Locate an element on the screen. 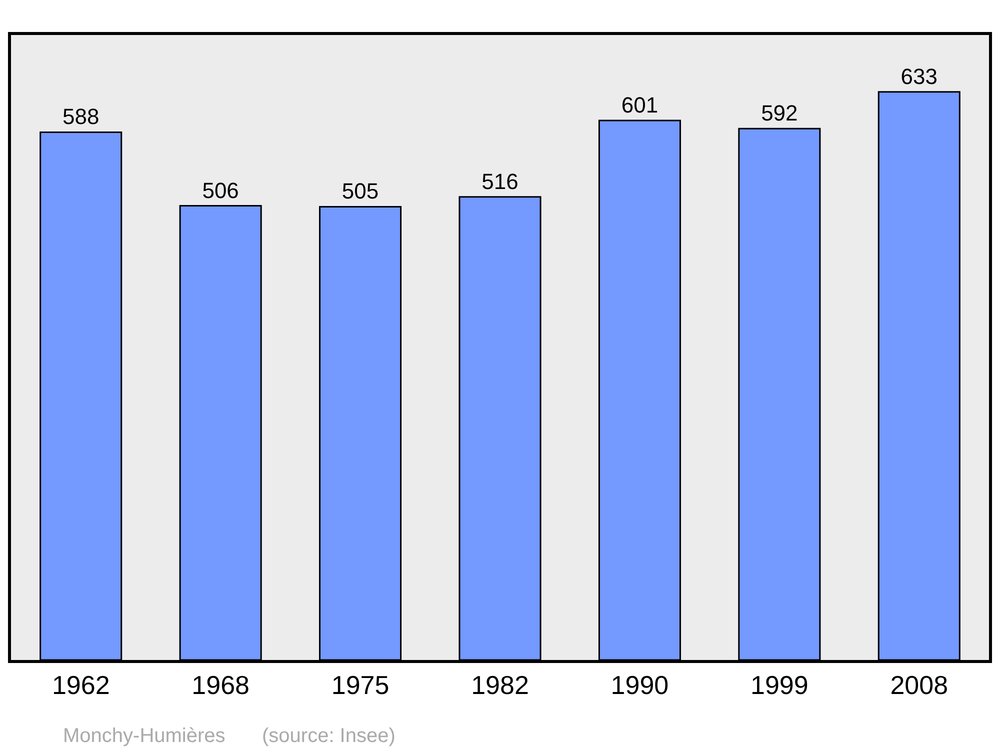 The height and width of the screenshot is (747, 1000). text: Monchy-Humières is located at coordinates (144, 736).